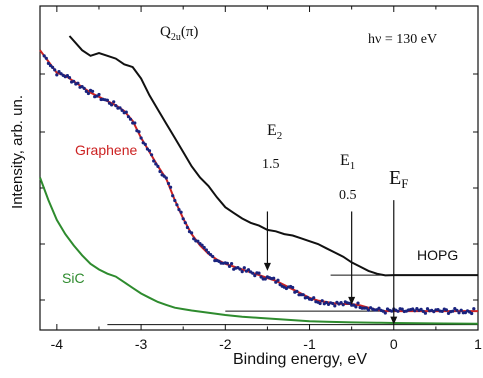  Describe the element at coordinates (398, 179) in the screenshot. I see `ef-label: EF` at that location.